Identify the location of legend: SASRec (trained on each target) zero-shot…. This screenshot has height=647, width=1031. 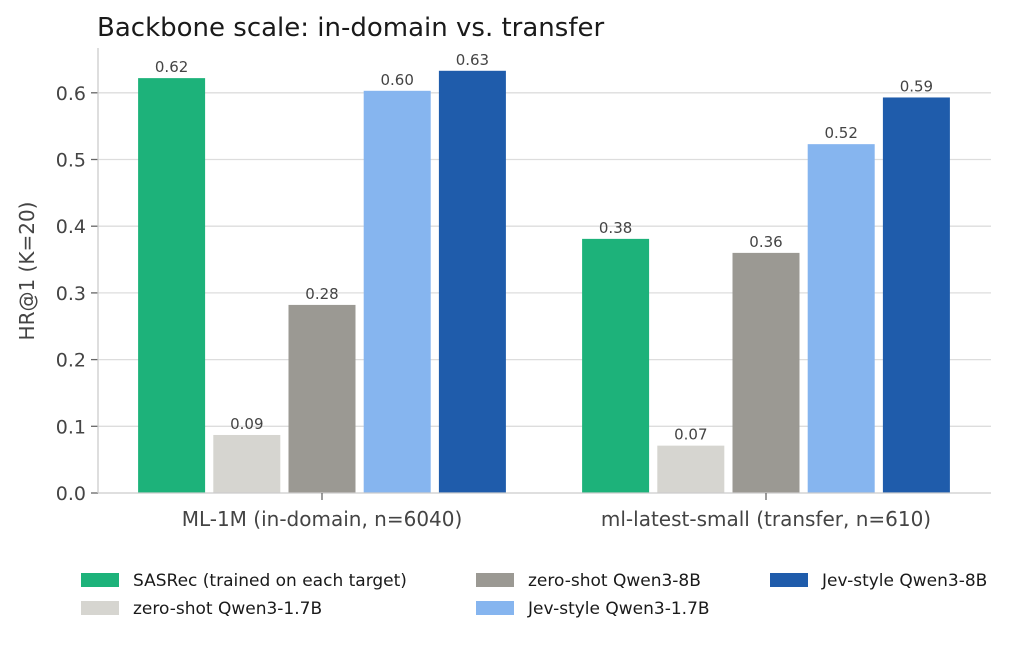
(534, 595).